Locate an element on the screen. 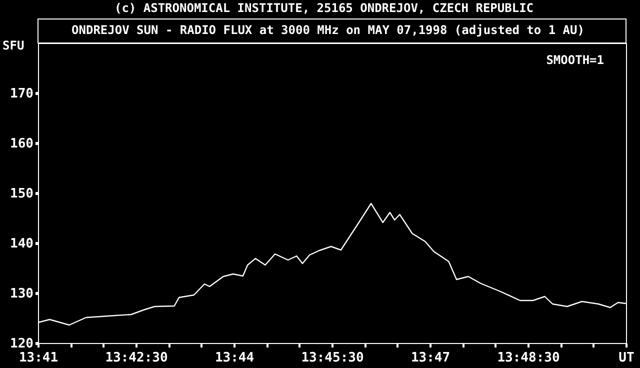 This screenshot has width=640, height=368. x-tick-label: 13:44 is located at coordinates (234, 358).